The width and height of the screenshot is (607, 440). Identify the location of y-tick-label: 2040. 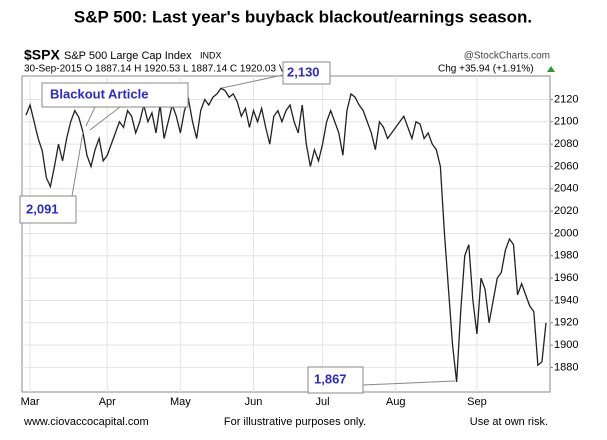
(566, 189).